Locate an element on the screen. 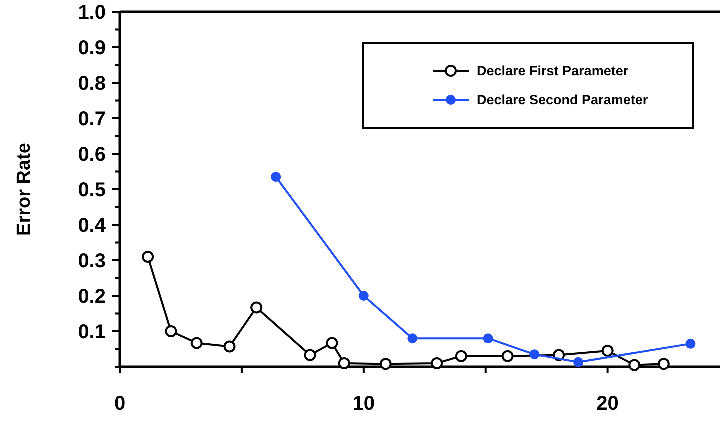 The image size is (720, 425). y-tick-label: 0.5 is located at coordinates (92, 191).